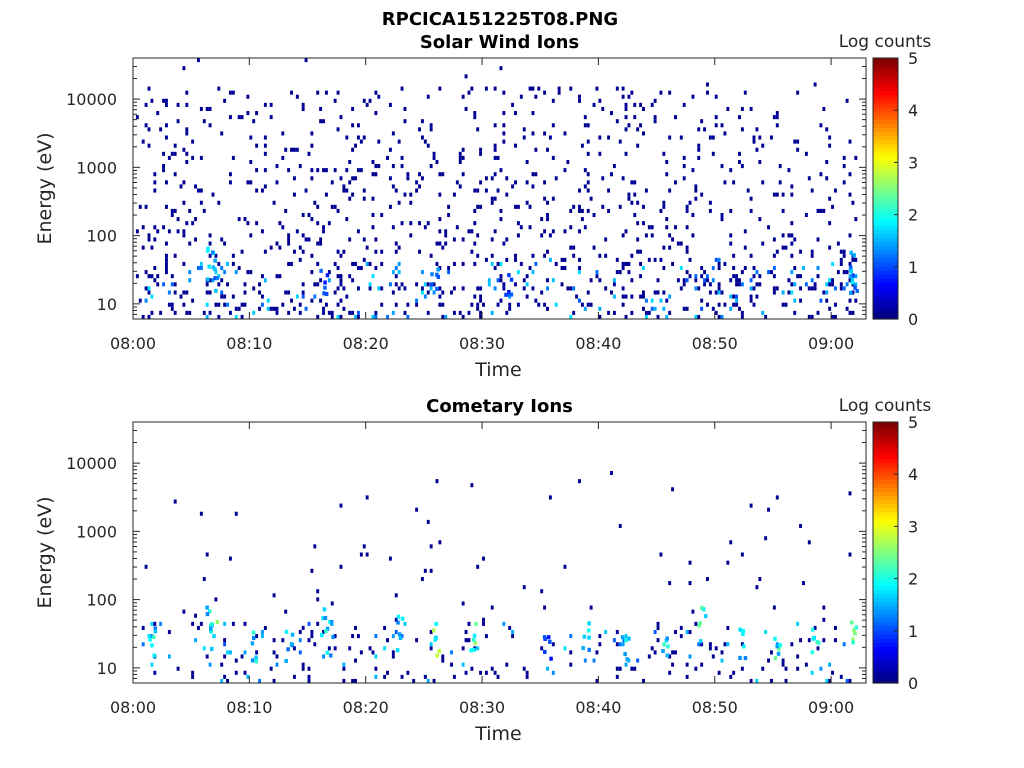 The image size is (1024, 768). What do you see at coordinates (715, 343) in the screenshot?
I see `x-tick-label: 08:50` at bounding box center [715, 343].